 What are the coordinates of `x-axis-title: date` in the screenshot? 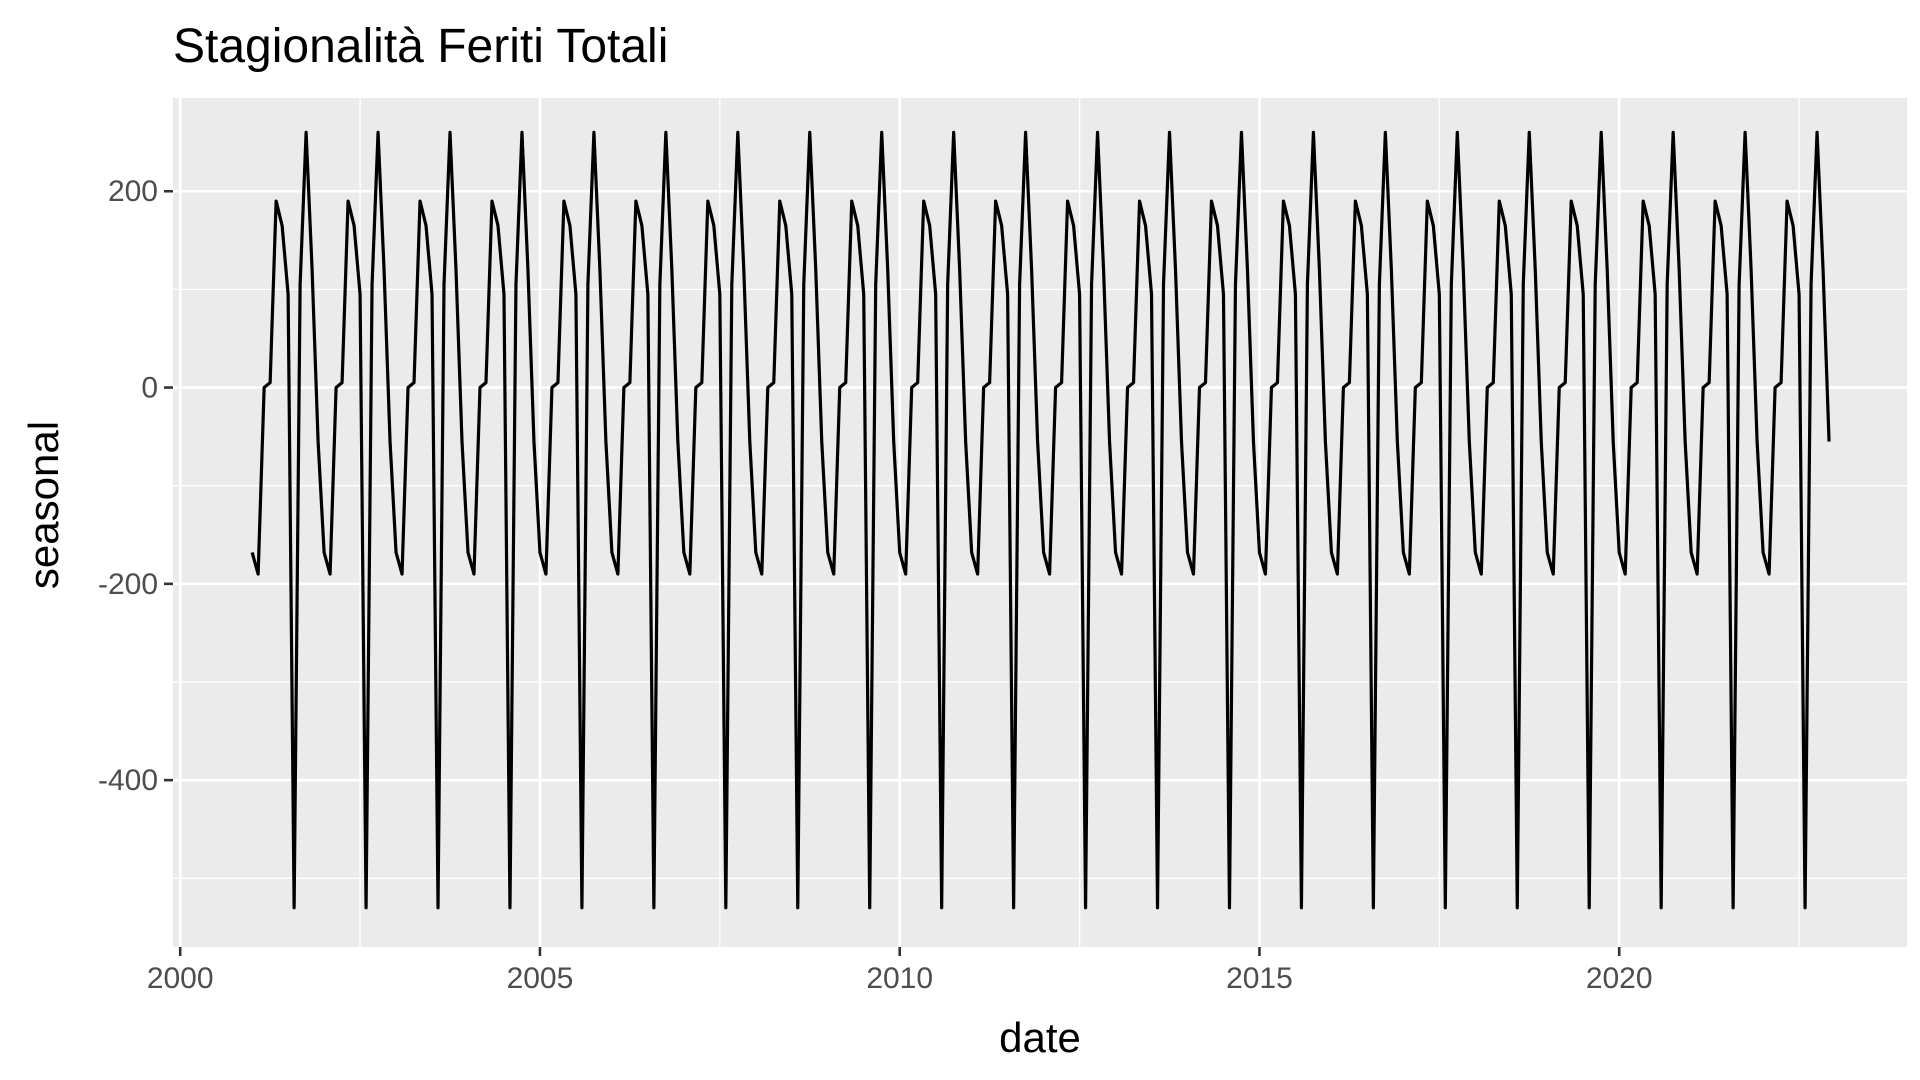 It's located at (1040, 1037).